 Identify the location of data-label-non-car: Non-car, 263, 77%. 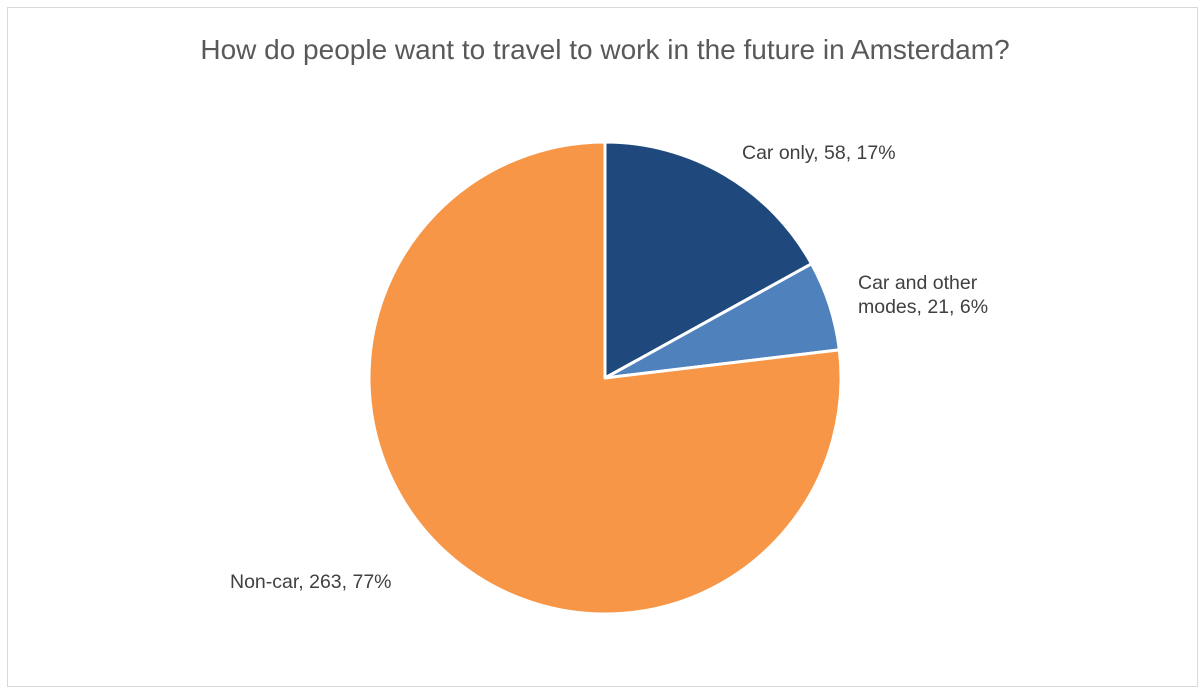
(311, 582).